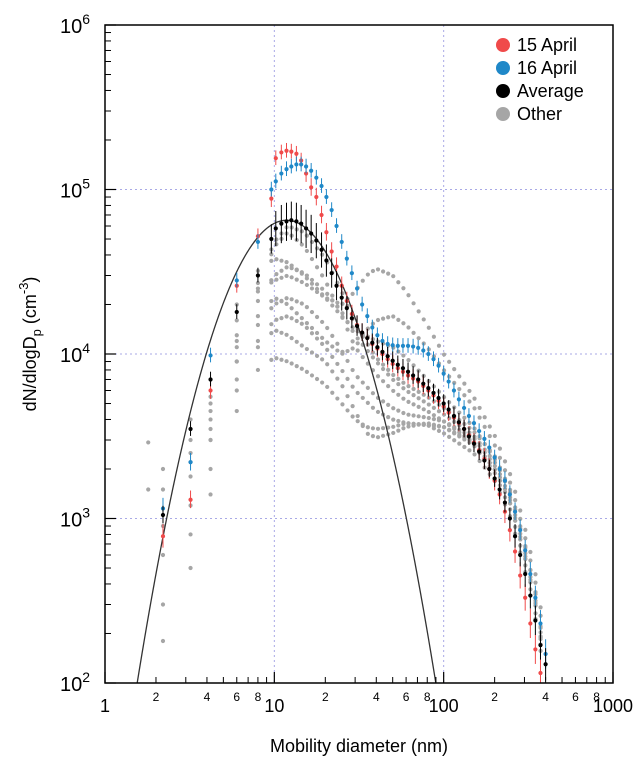 The image size is (640, 758). Describe the element at coordinates (596, 697) in the screenshot. I see `x-minor-tick-label: 8` at that location.